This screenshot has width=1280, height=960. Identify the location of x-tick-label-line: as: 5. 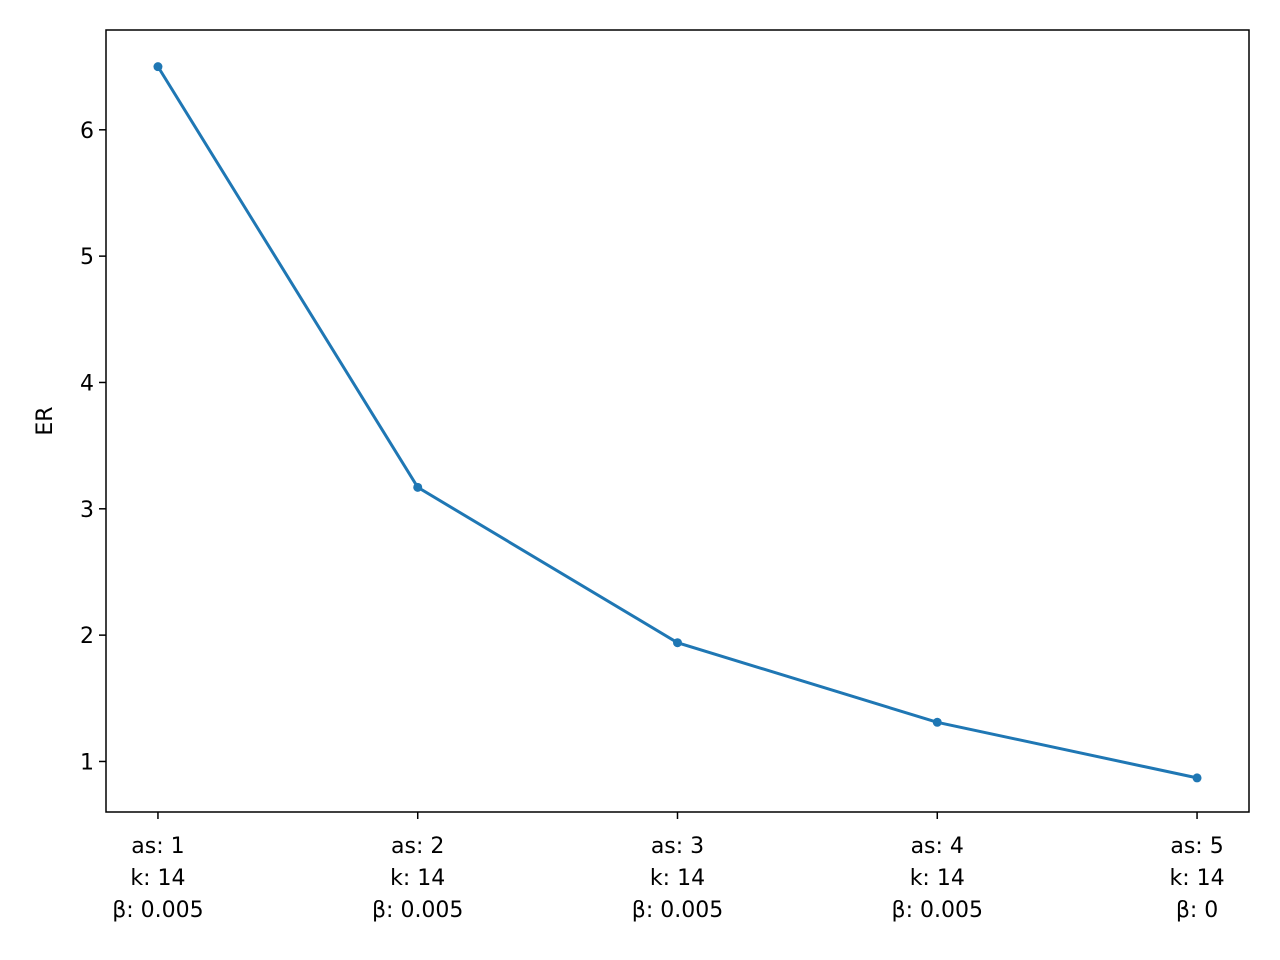
(1196, 846).